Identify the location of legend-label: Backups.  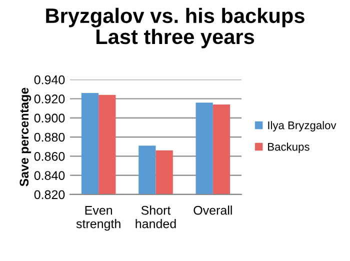
(289, 147).